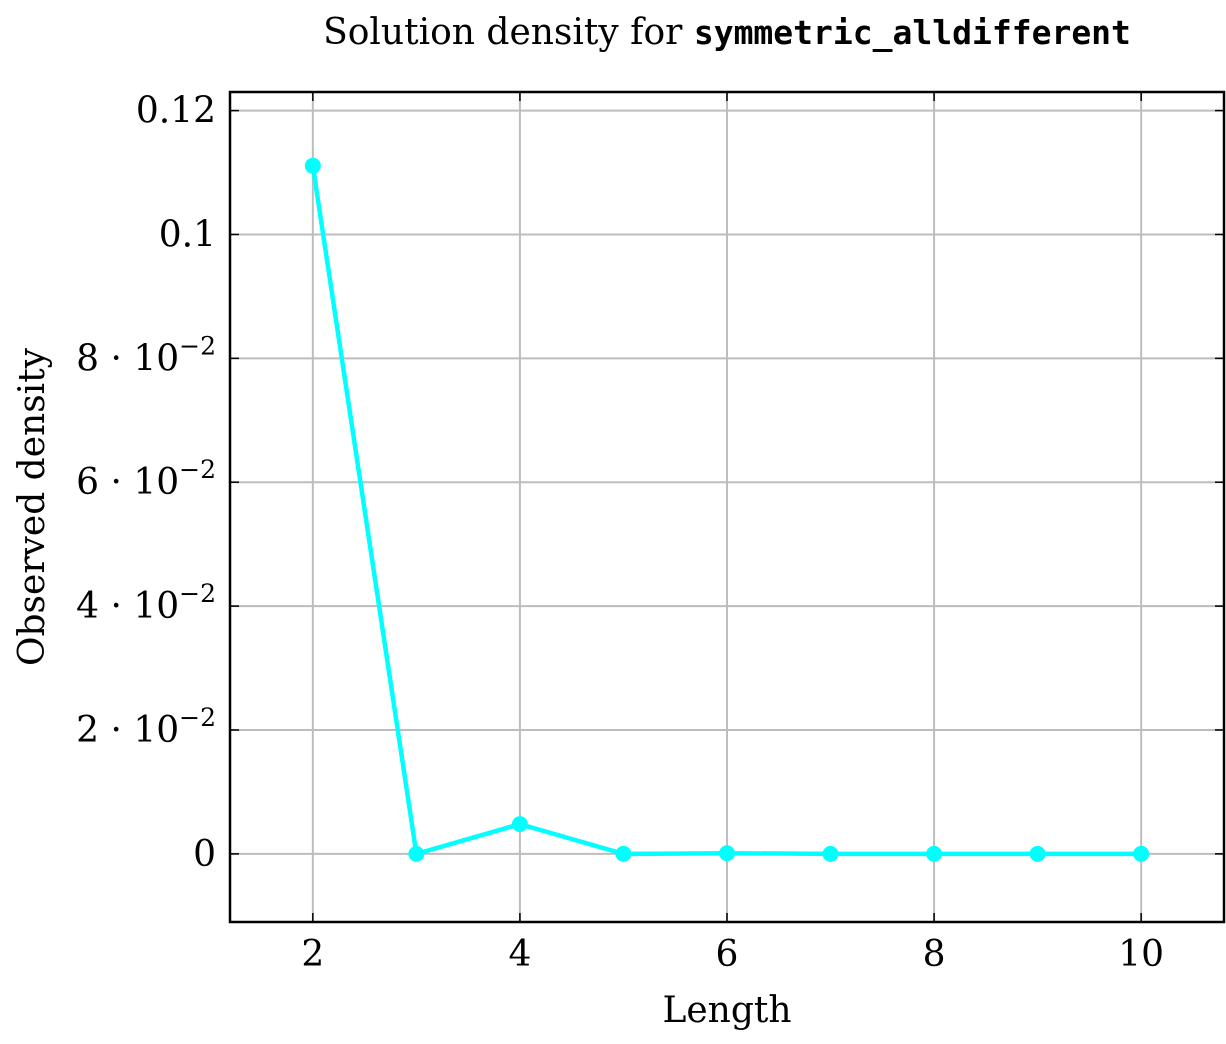  Describe the element at coordinates (146, 603) in the screenshot. I see `y-tick-label: 4 · 10⁻²` at that location.